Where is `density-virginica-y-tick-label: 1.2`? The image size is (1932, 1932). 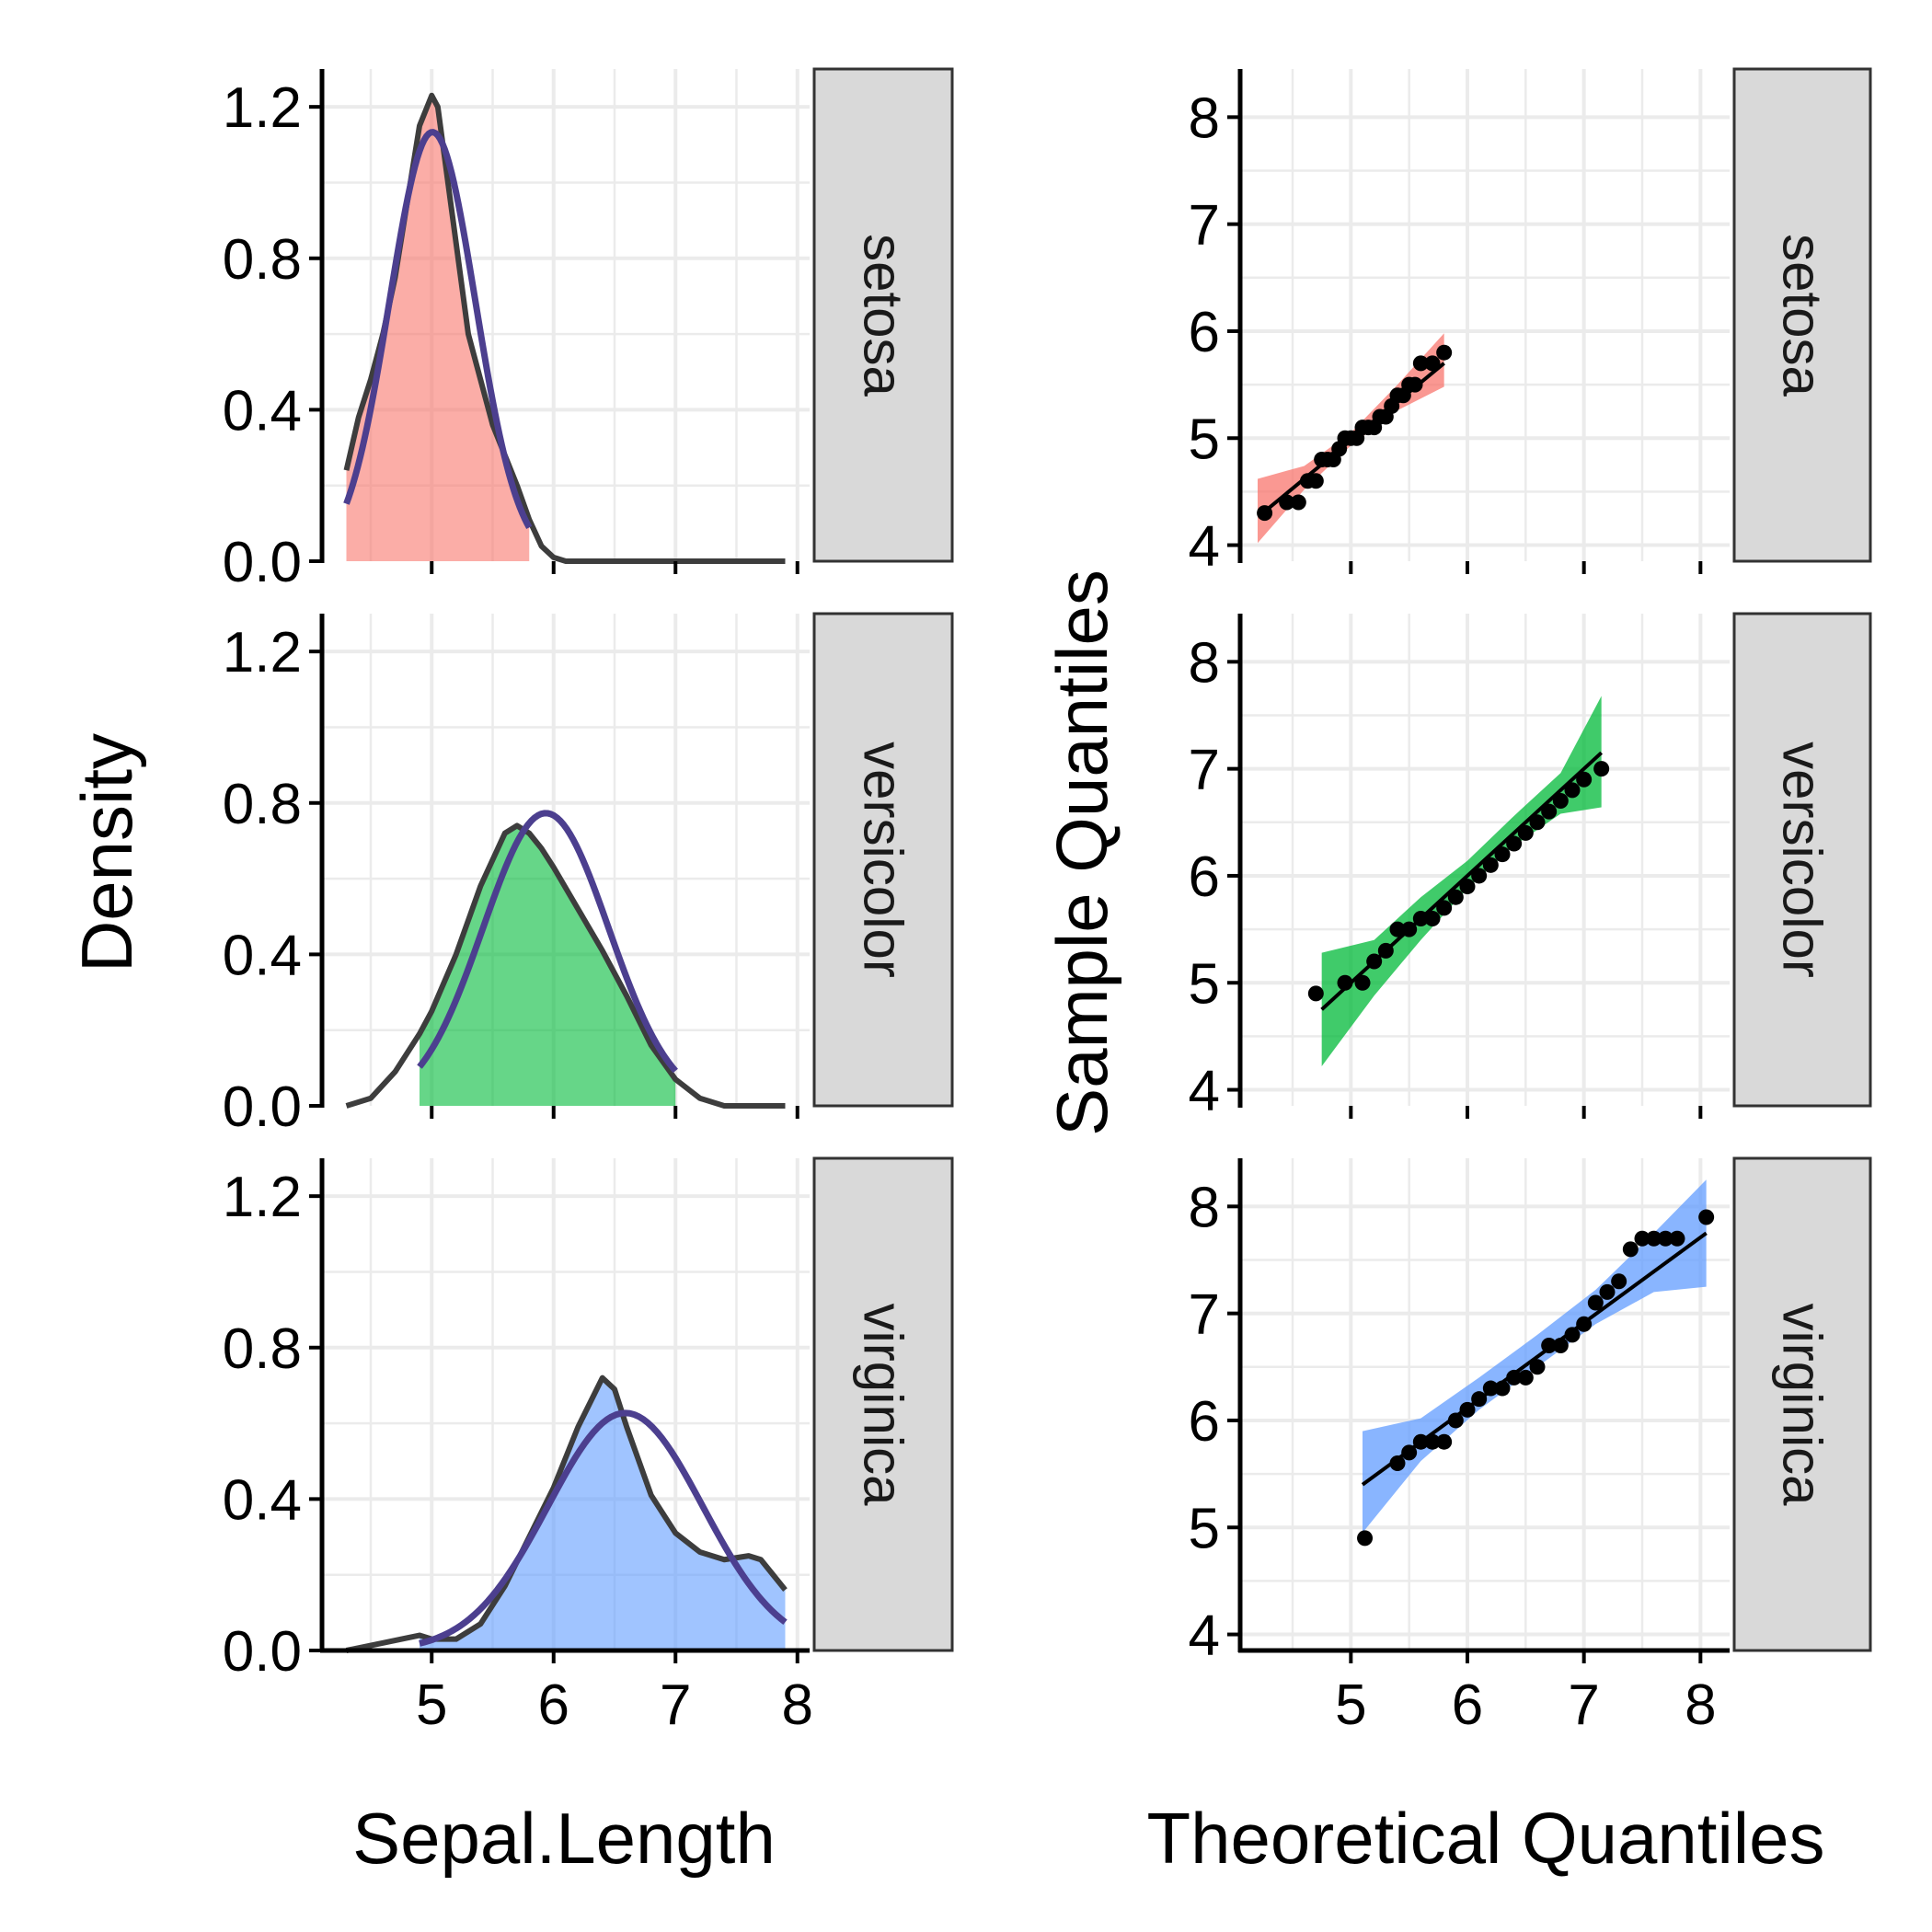
density-virginica-y-tick-label: 1.2 is located at coordinates (262, 1197).